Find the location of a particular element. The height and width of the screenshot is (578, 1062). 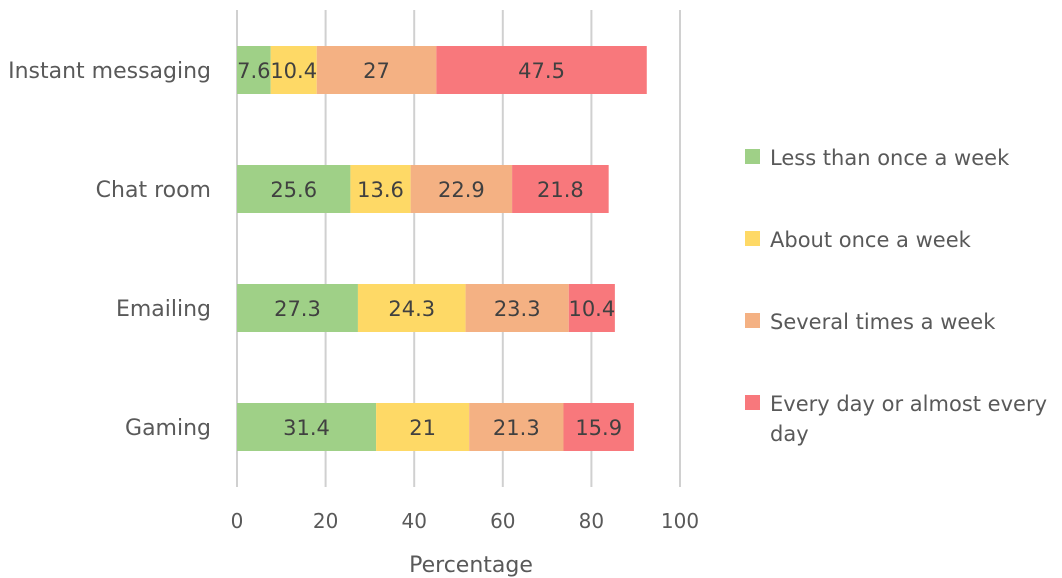

data-label: 21.8 is located at coordinates (560, 190).